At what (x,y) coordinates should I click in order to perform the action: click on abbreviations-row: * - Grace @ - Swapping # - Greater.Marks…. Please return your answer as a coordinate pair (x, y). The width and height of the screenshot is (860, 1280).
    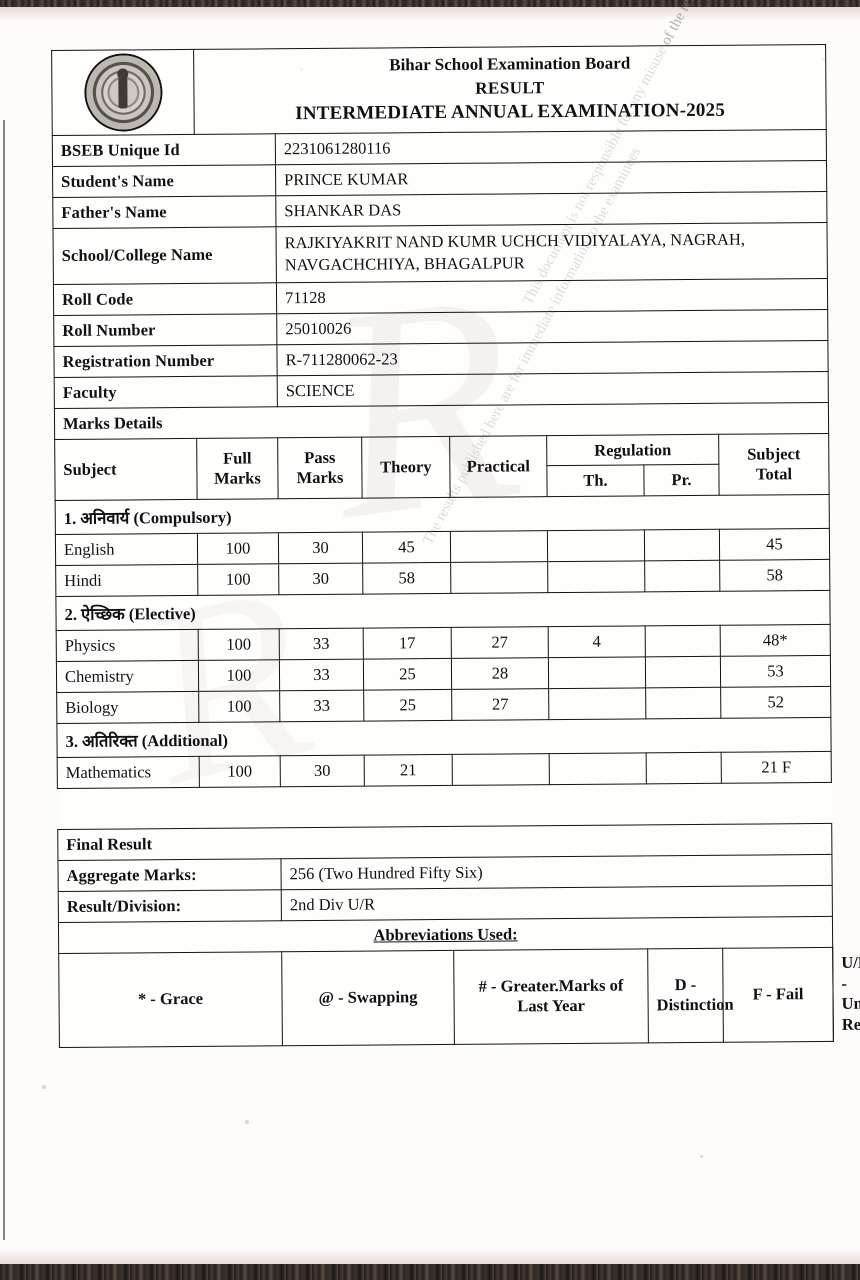
    Looking at the image, I should click on (459, 997).